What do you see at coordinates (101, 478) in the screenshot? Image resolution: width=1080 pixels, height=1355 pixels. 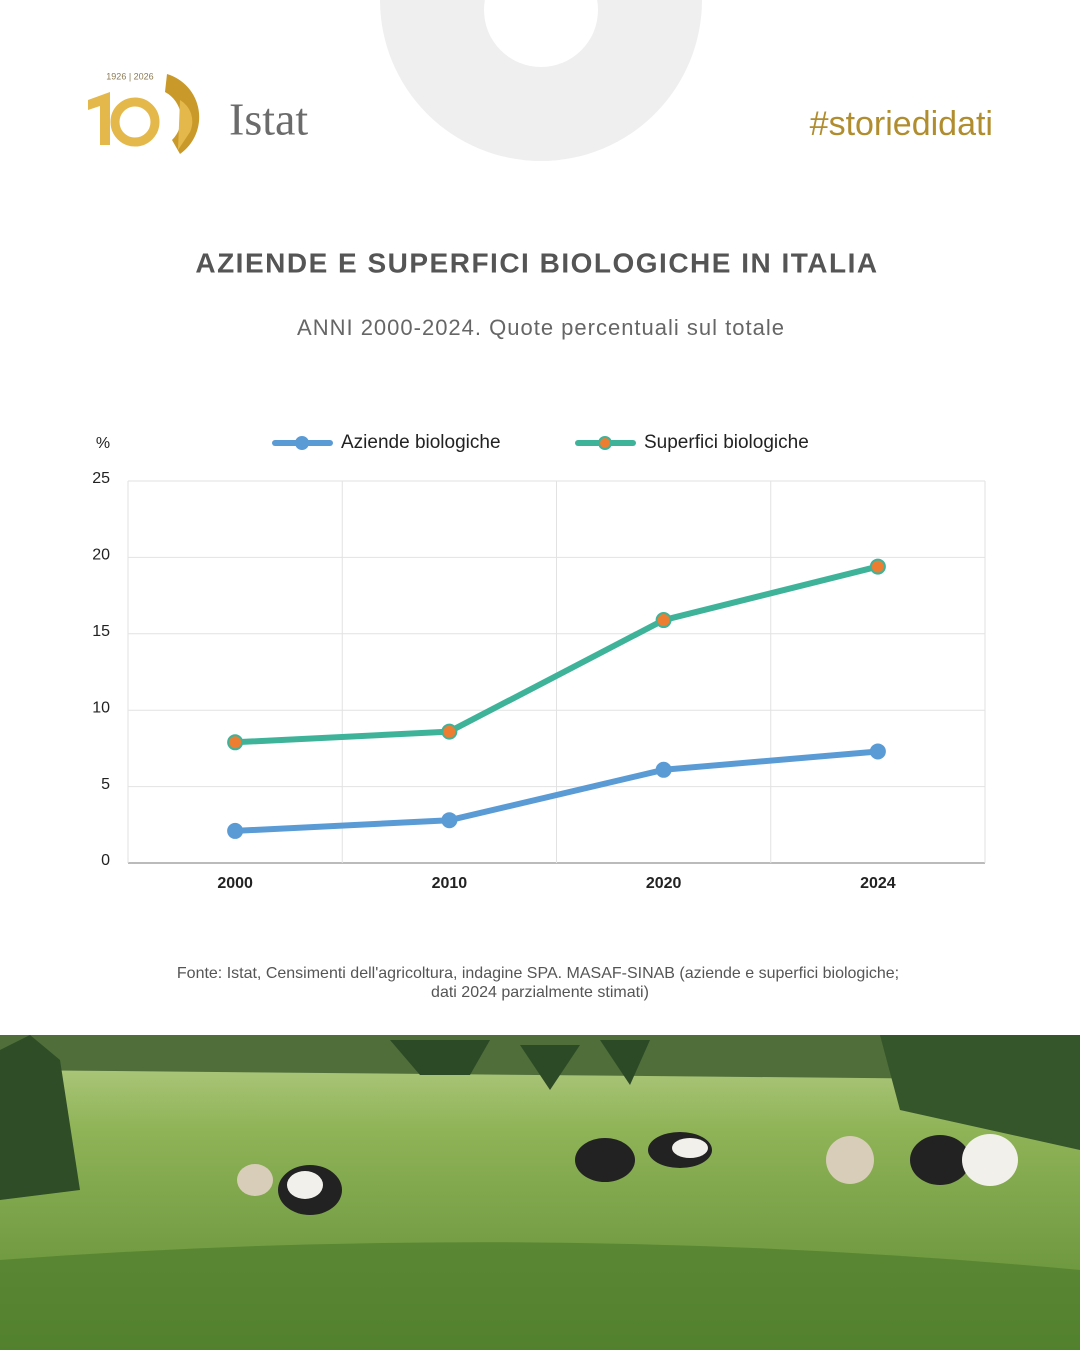 I see `y-tick-label: 25` at bounding box center [101, 478].